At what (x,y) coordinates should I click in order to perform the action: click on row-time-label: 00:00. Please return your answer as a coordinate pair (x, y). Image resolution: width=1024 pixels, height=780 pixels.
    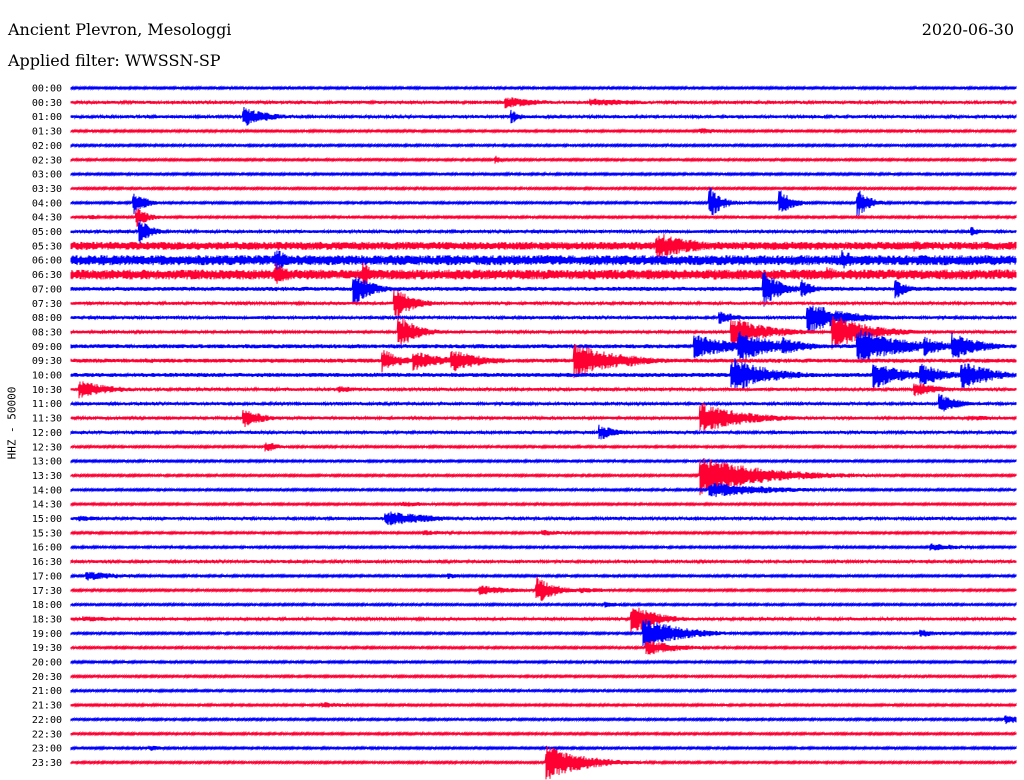
    Looking at the image, I should click on (47, 89).